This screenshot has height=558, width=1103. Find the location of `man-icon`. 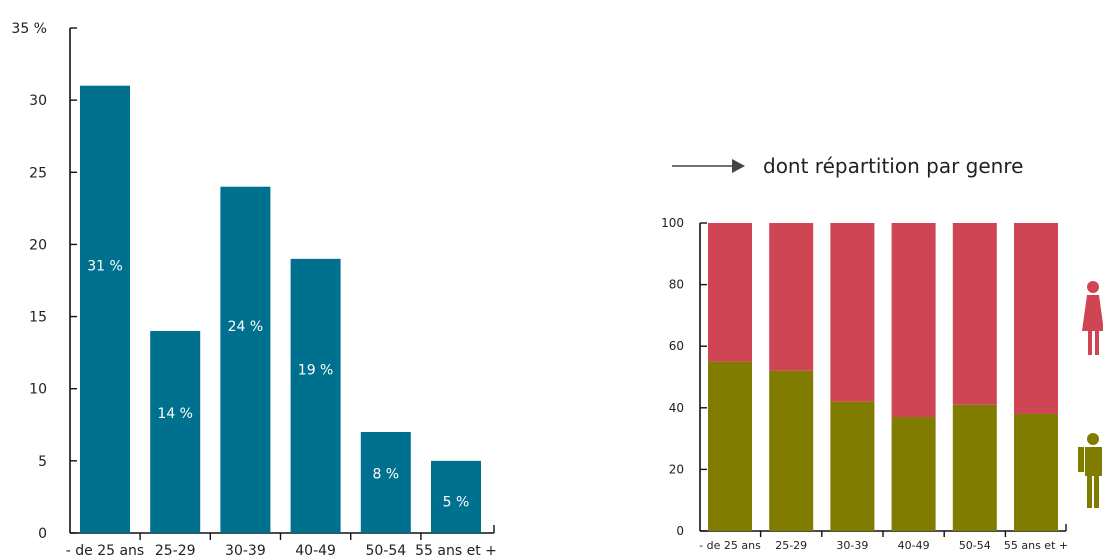

man-icon is located at coordinates (1090, 470).